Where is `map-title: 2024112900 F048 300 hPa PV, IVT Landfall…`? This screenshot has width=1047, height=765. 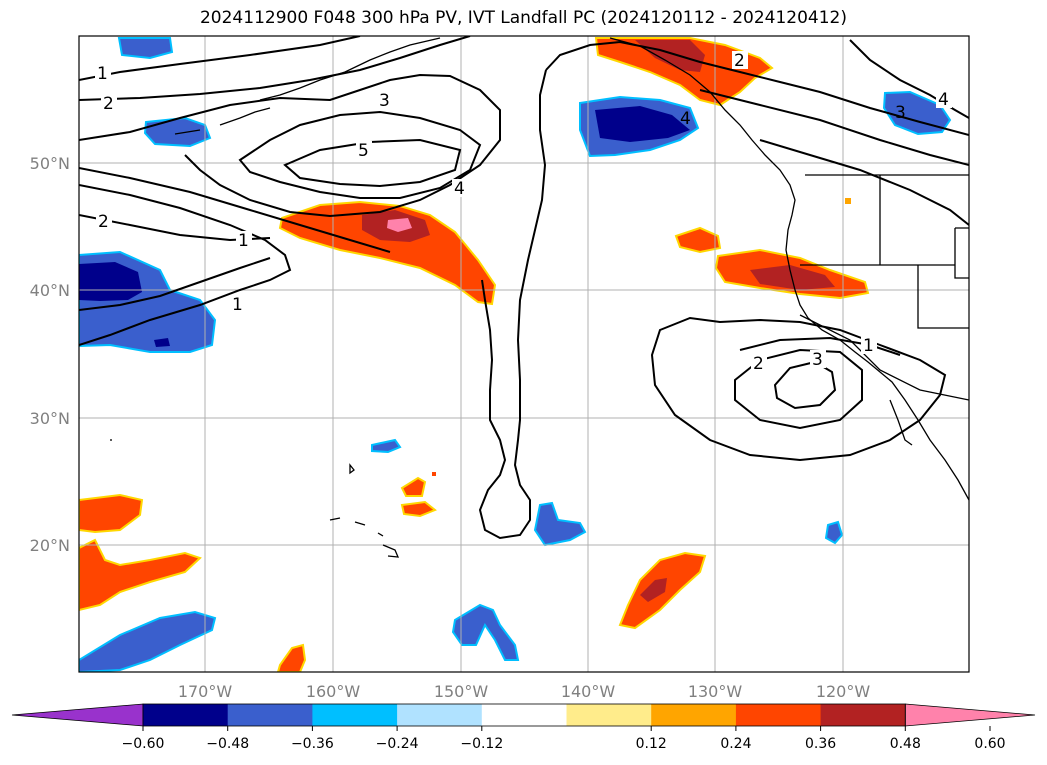
map-title: 2024112900 F048 300 hPa PV, IVT Landfall… is located at coordinates (523, 18).